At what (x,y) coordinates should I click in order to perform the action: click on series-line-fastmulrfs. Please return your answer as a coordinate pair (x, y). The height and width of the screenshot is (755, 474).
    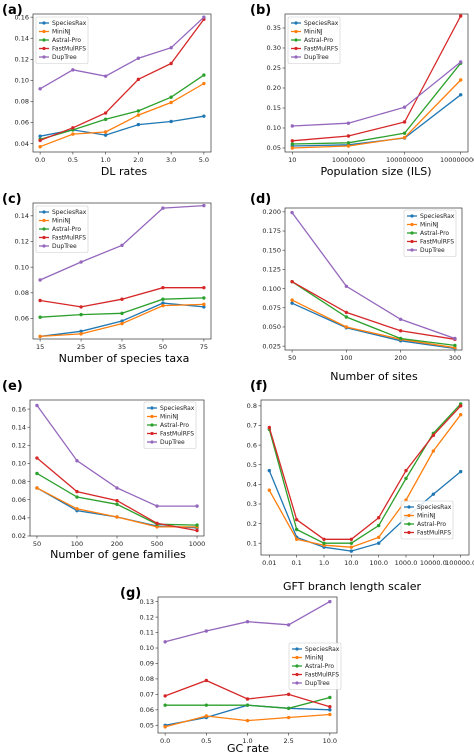
    Looking at the image, I should click on (122, 80).